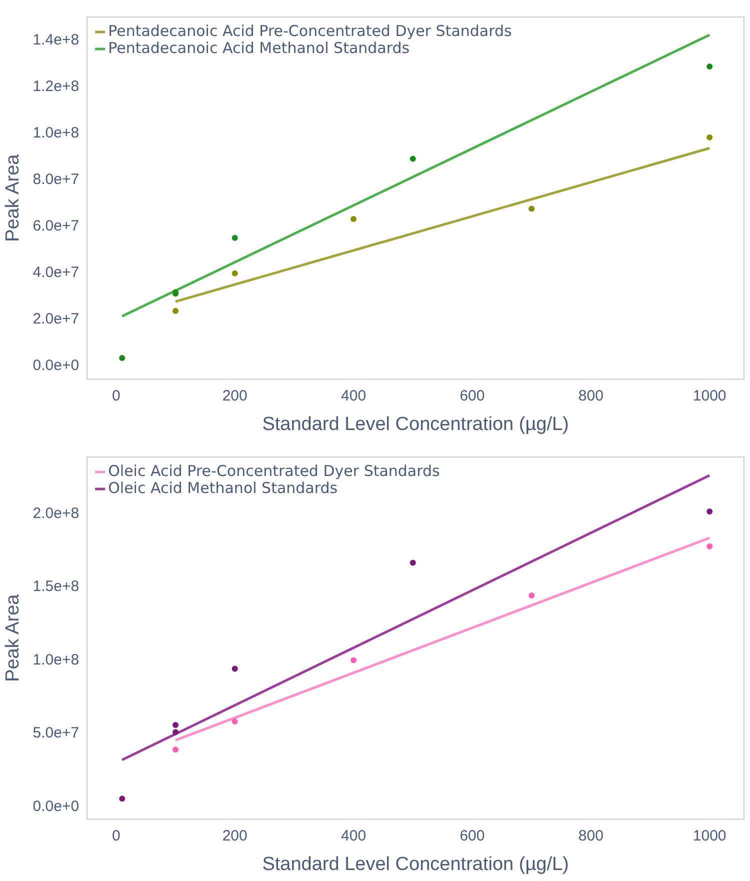  Describe the element at coordinates (56, 225) in the screenshot. I see `y-tick-label: 6.0e+7` at that location.